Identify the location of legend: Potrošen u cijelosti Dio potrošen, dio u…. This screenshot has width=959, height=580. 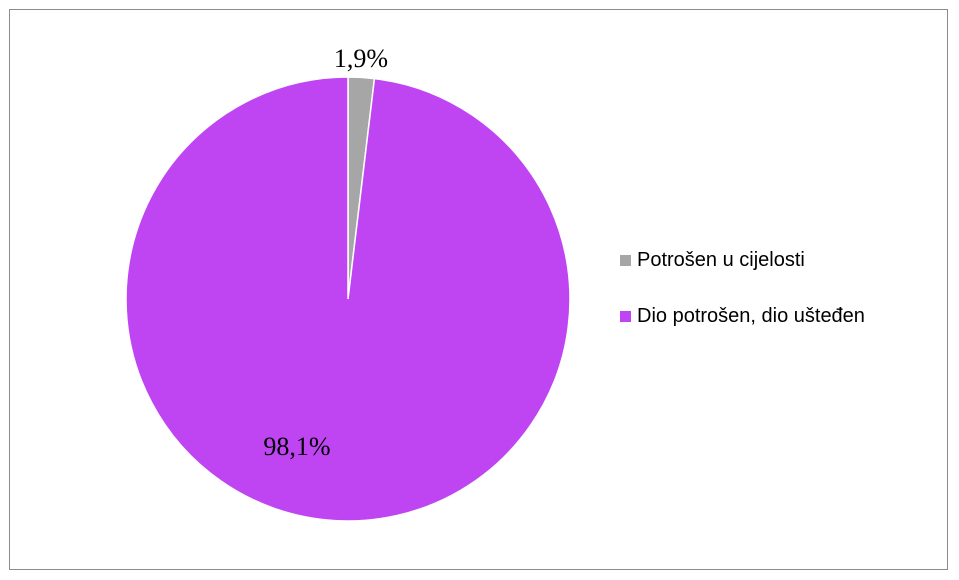
(742, 302).